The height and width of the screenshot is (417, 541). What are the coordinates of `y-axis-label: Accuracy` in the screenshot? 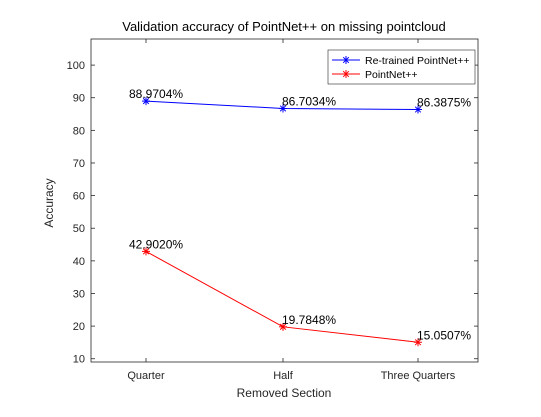 It's located at (49, 202).